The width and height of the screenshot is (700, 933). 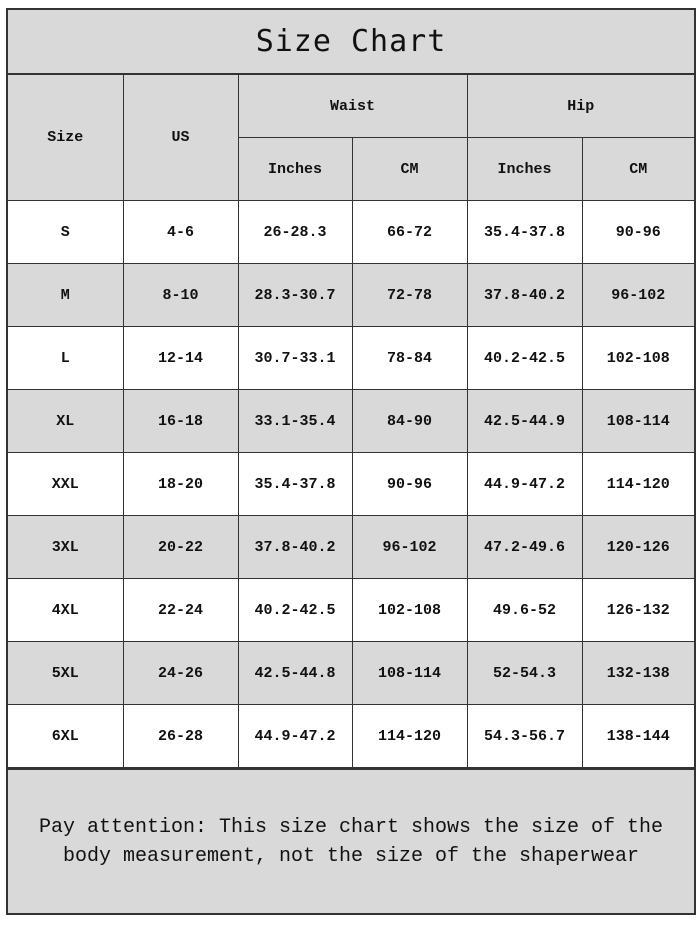 I want to click on cell-us: 16-18, so click(x=180, y=421).